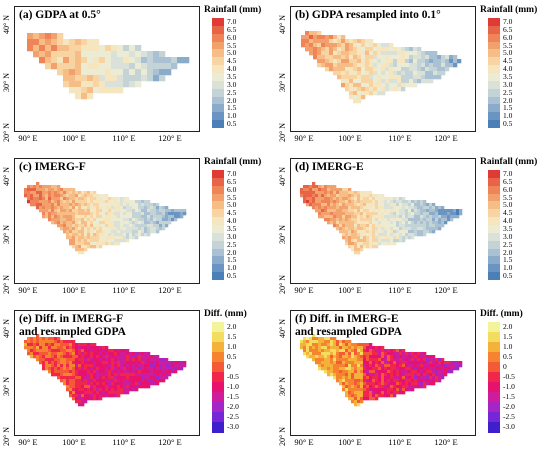 This screenshot has width=550, height=454. What do you see at coordinates (501, 314) in the screenshot?
I see `legend-title: Diff. (mm)` at bounding box center [501, 314].